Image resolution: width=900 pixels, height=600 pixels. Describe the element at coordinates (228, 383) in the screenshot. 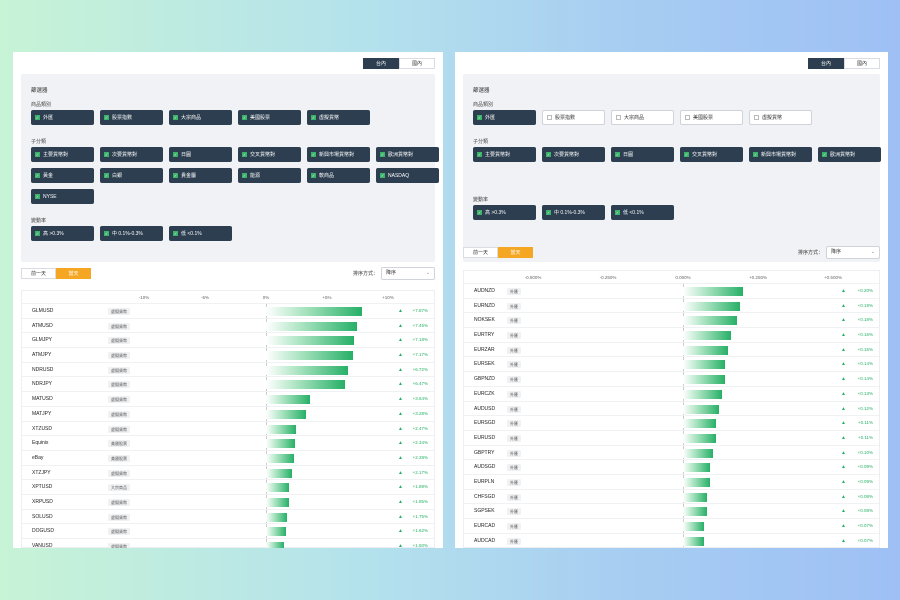

I see `table-row: NDRJPY 虛擬貨幣 ▲ +6.47%` at that location.